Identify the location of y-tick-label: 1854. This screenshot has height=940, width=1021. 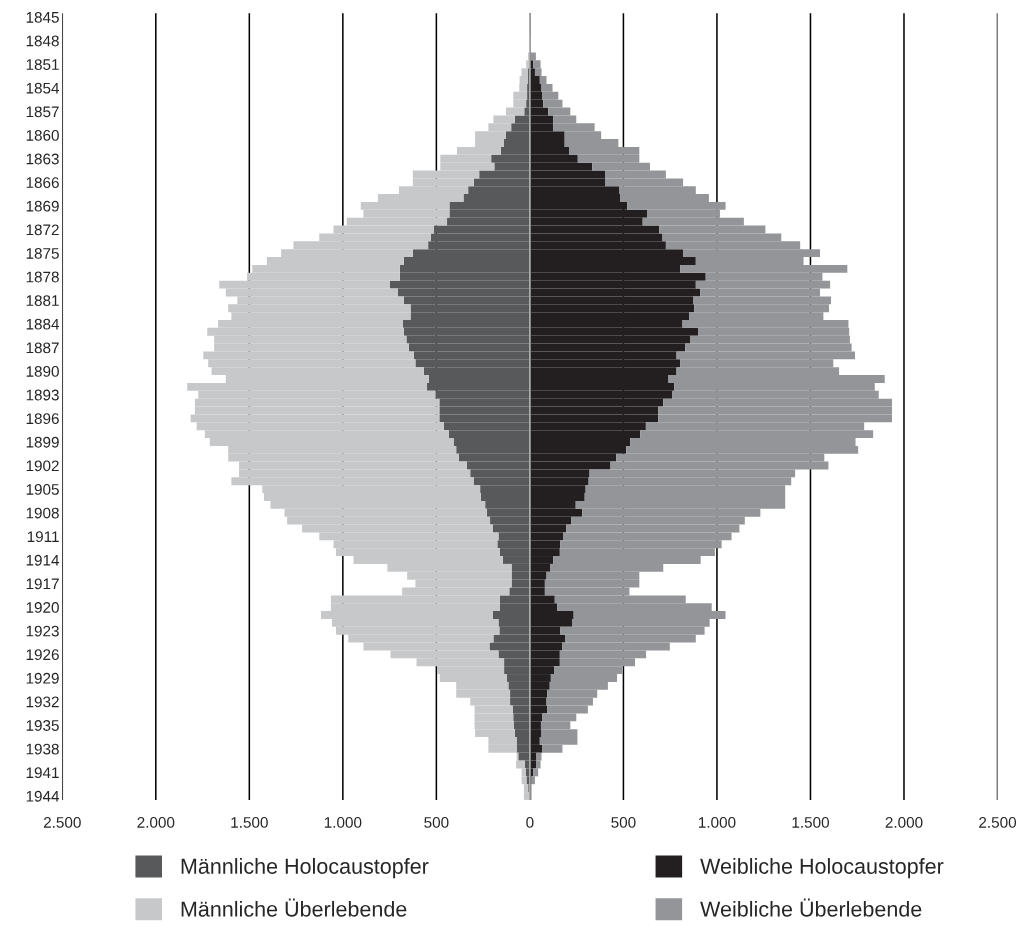
(43, 88).